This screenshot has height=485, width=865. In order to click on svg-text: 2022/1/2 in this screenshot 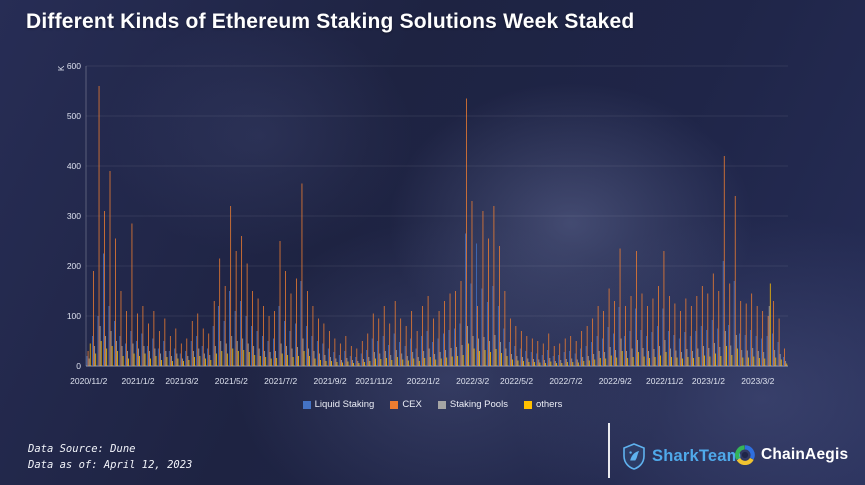, I will do `click(423, 381)`.